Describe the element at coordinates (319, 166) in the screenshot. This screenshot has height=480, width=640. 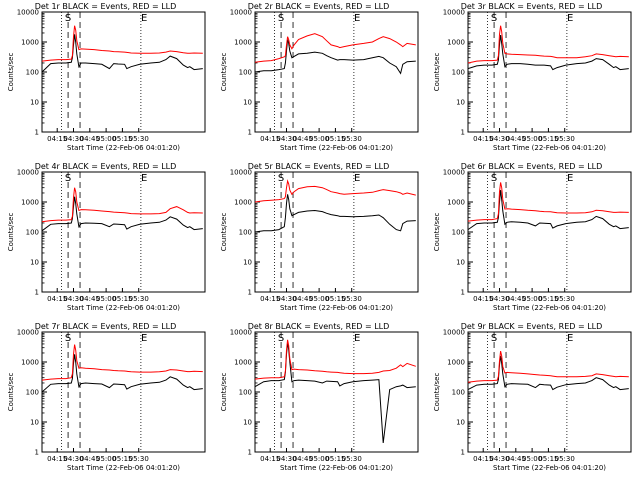
I see `chart-title: Det 5r BLACK = Events, RED = LLD` at that location.